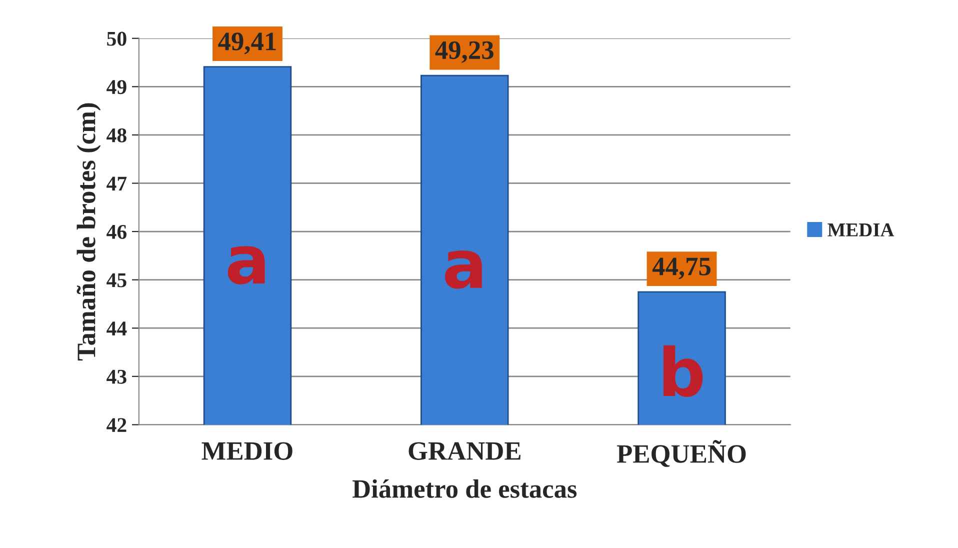  I want to click on data-label: 49,41, so click(247, 43).